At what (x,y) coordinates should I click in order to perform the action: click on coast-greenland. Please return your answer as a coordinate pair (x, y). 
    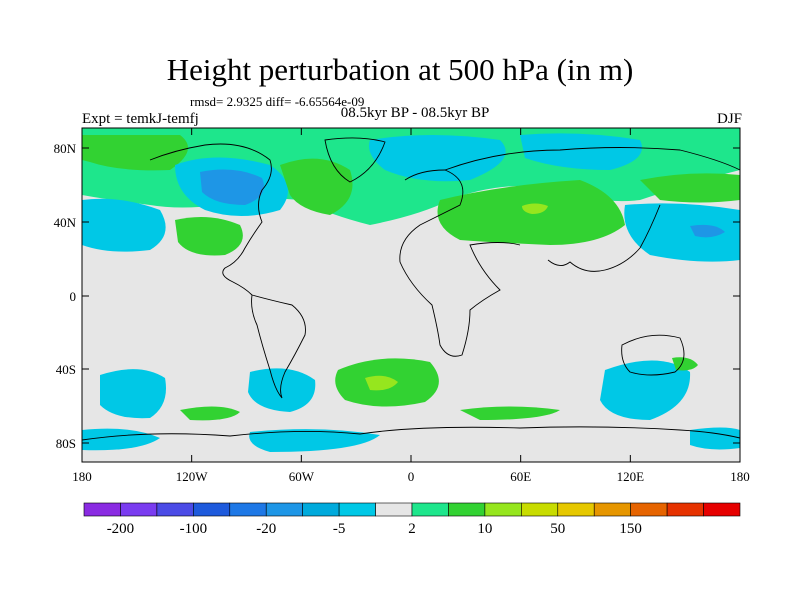
    Looking at the image, I should click on (355, 160).